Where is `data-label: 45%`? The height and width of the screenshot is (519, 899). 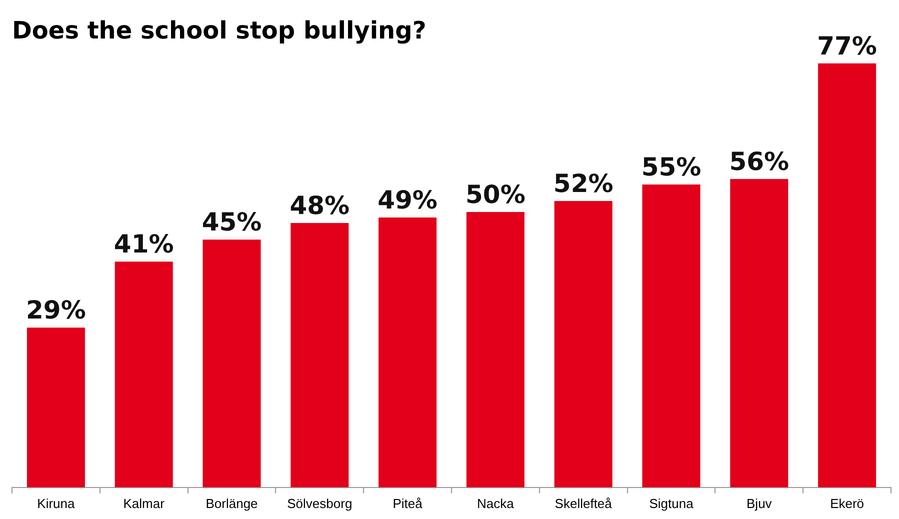 data-label: 45% is located at coordinates (232, 222).